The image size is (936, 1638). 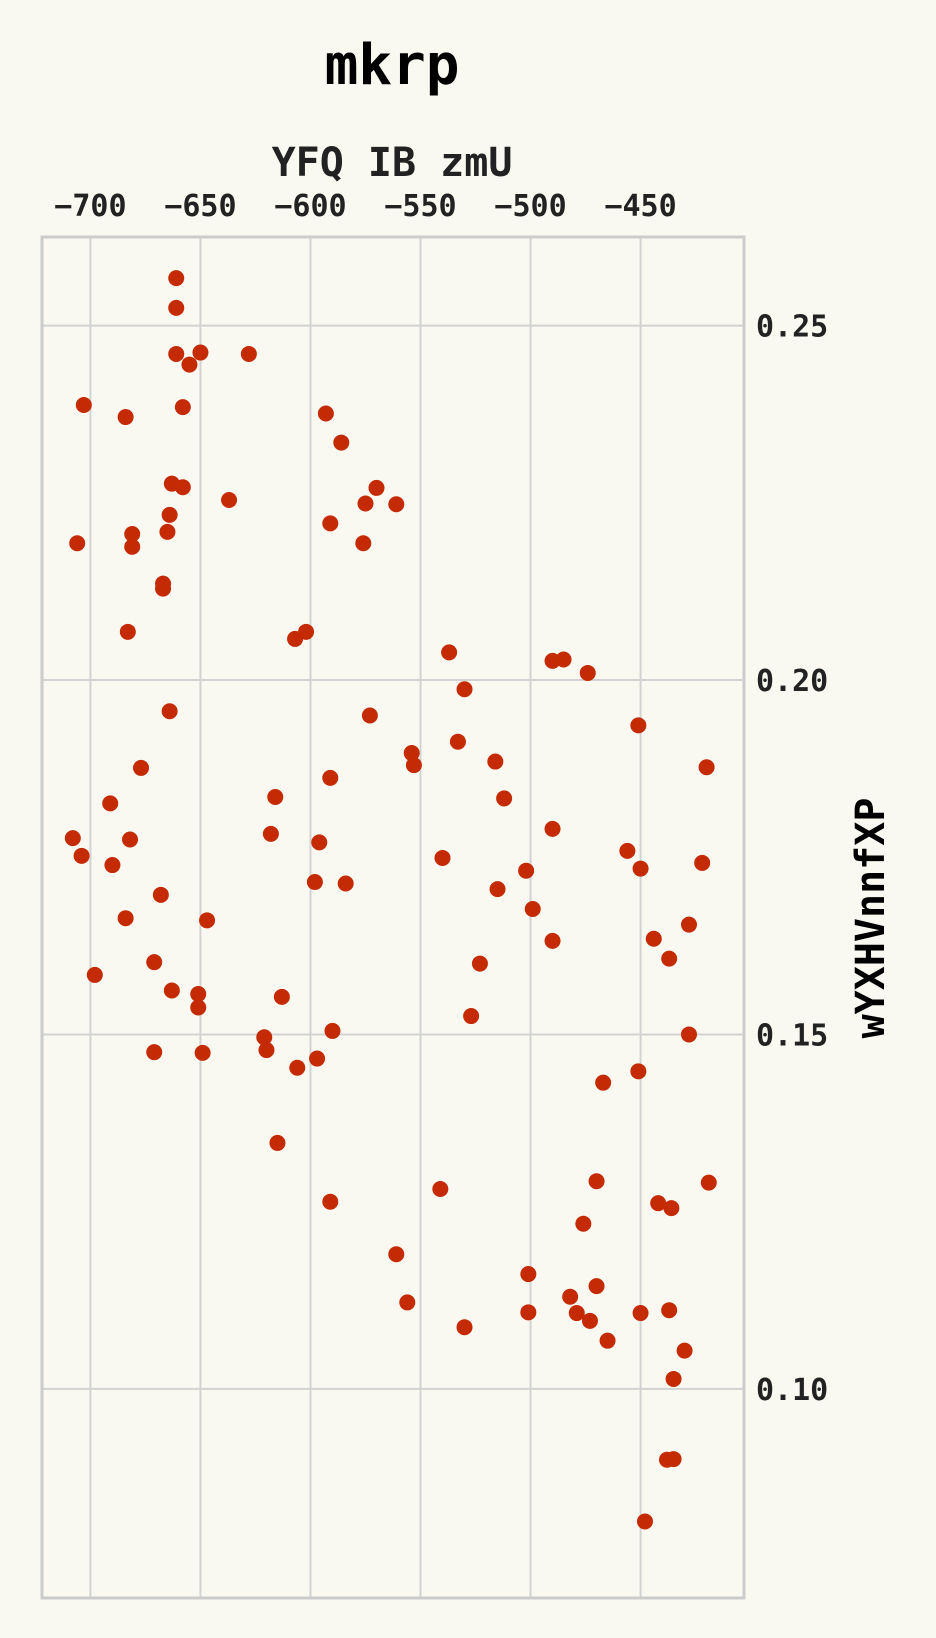 What do you see at coordinates (530, 206) in the screenshot?
I see `x-tick-label: −500` at bounding box center [530, 206].